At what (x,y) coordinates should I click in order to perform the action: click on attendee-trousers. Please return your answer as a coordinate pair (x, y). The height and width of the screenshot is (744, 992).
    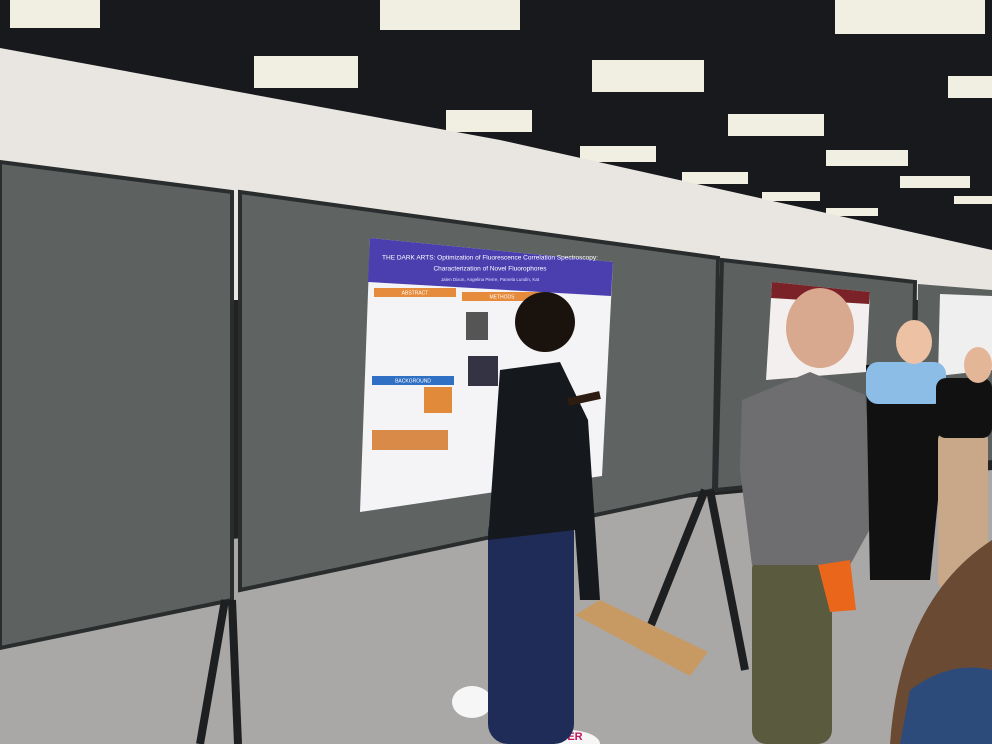
    Looking at the image, I should click on (963, 510).